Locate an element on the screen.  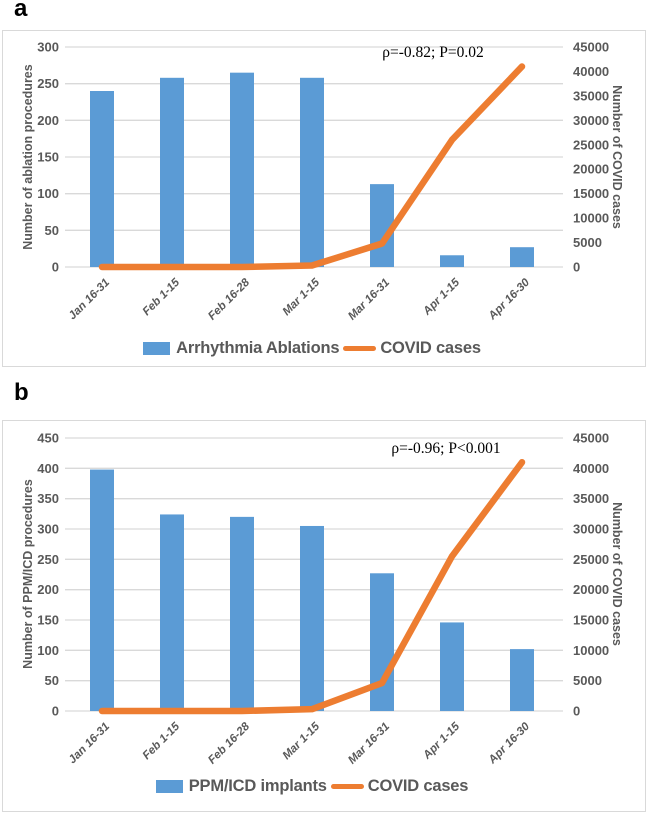
right-axis-title-b: Number of COVID cases is located at coordinates (617, 574).